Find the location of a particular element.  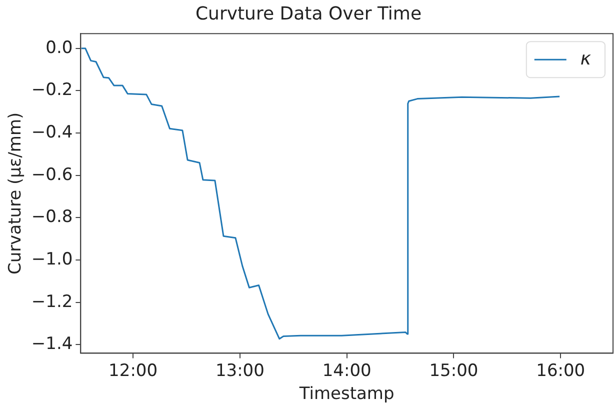

x-tick-label: 12:00 is located at coordinates (133, 370).